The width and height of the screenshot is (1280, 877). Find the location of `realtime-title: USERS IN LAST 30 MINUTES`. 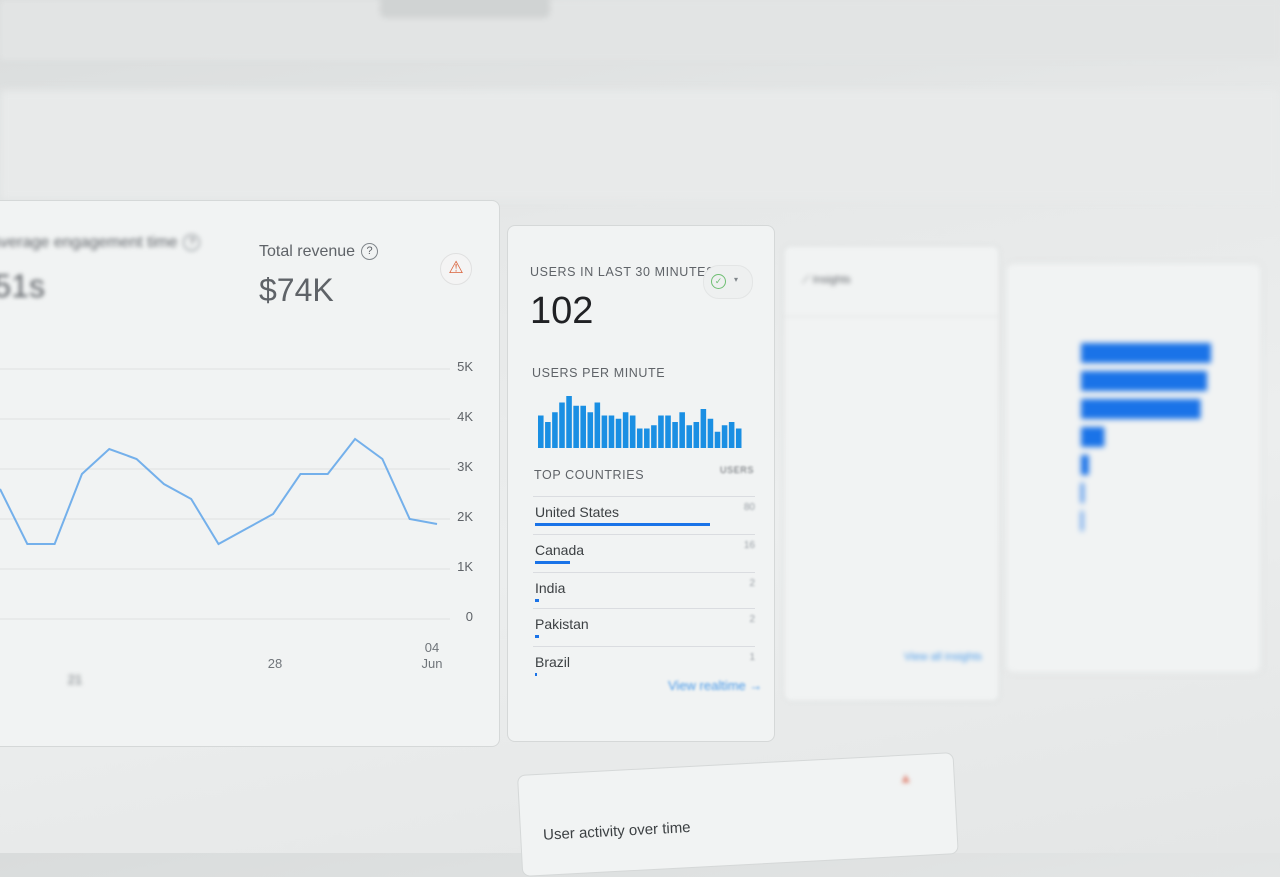

realtime-title: USERS IN LAST 30 MINUTES is located at coordinates (622, 272).